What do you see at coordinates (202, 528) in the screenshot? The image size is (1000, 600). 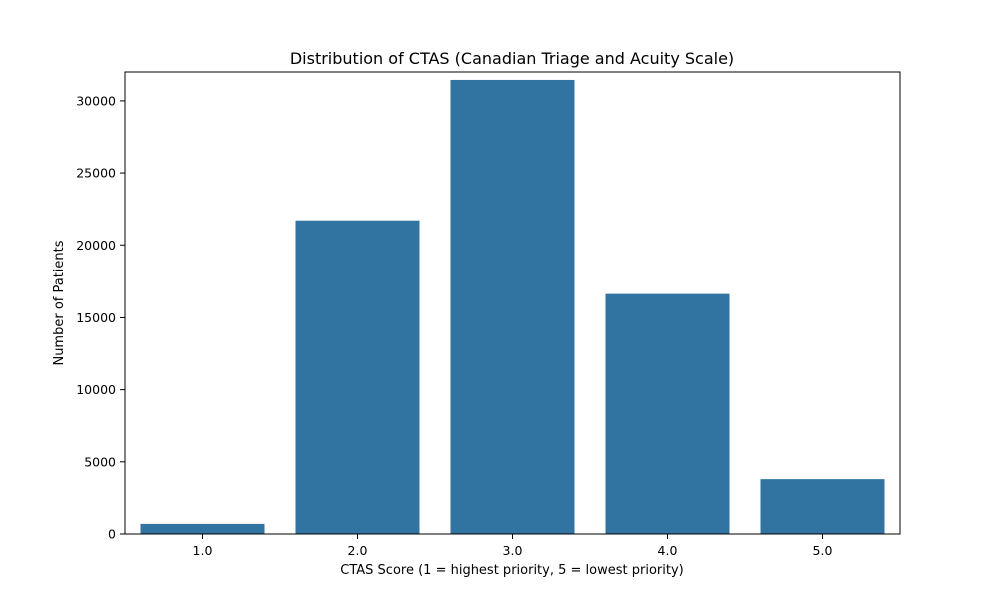 I see `bar-1.0` at bounding box center [202, 528].